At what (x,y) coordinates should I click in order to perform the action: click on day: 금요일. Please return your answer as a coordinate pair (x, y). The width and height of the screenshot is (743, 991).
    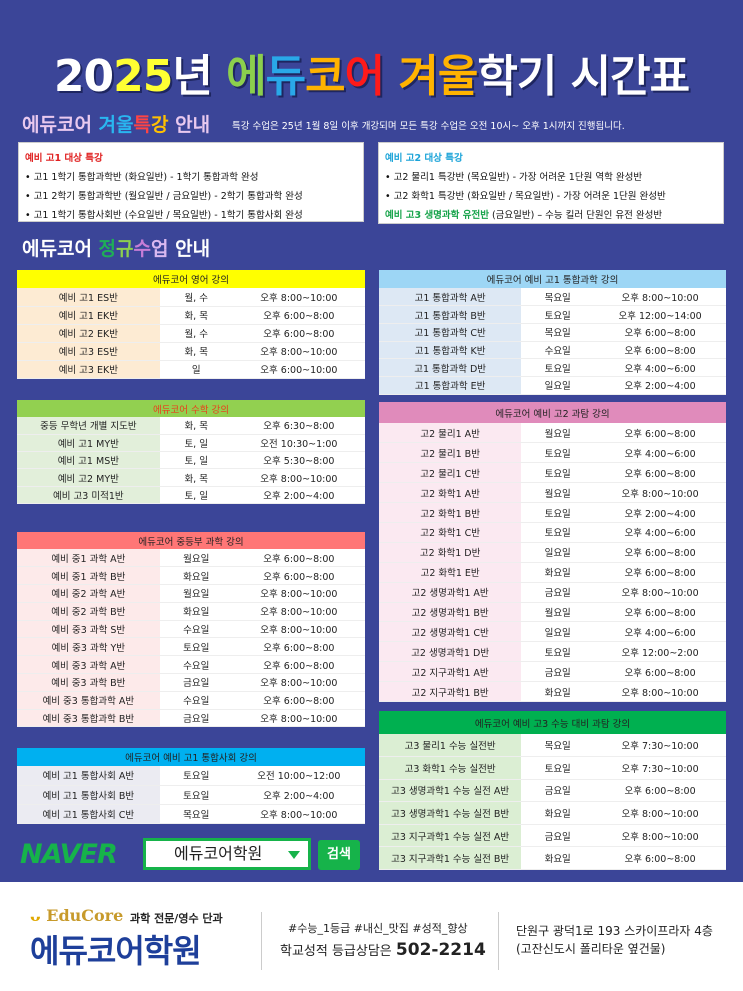
    Looking at the image, I should click on (558, 672).